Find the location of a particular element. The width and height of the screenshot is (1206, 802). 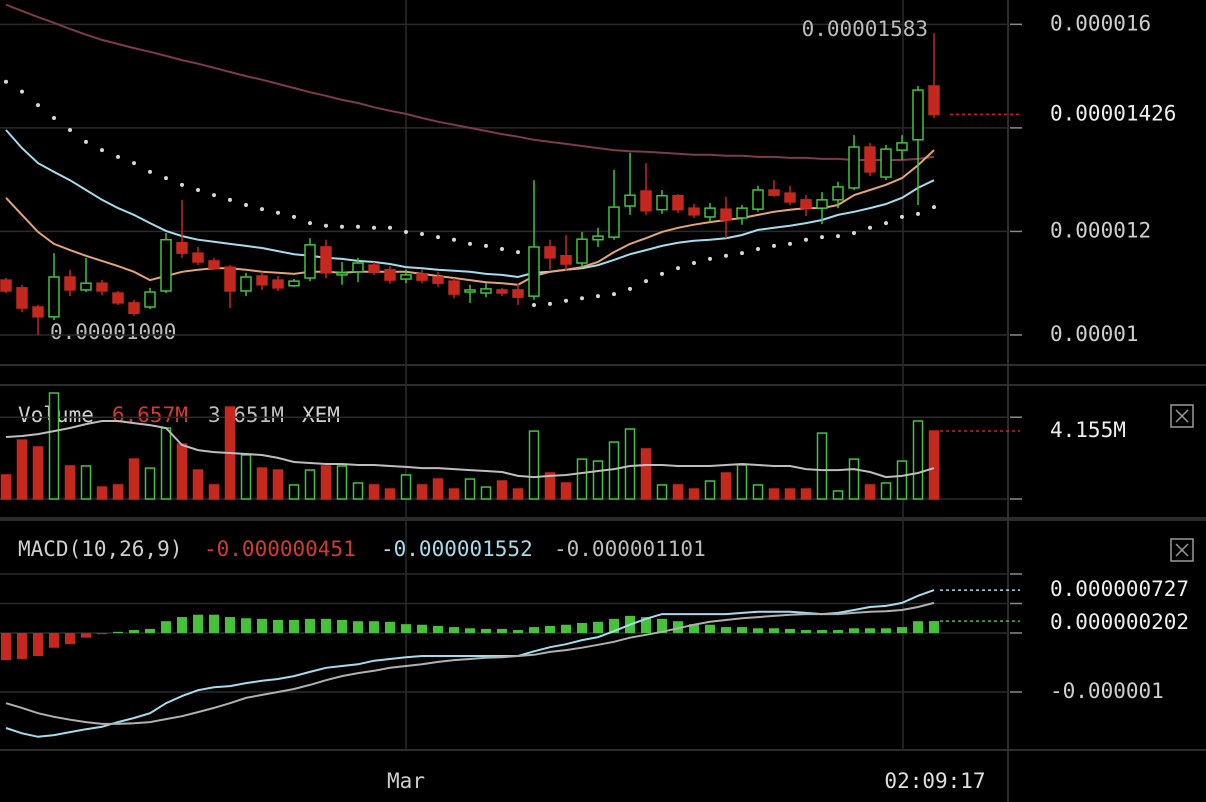

volume-legend-value: 6.657M is located at coordinates (150, 415).